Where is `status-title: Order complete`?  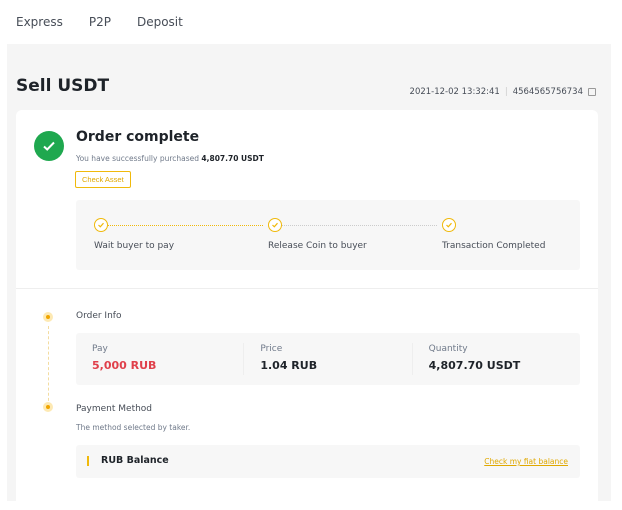 status-title: Order complete is located at coordinates (138, 137).